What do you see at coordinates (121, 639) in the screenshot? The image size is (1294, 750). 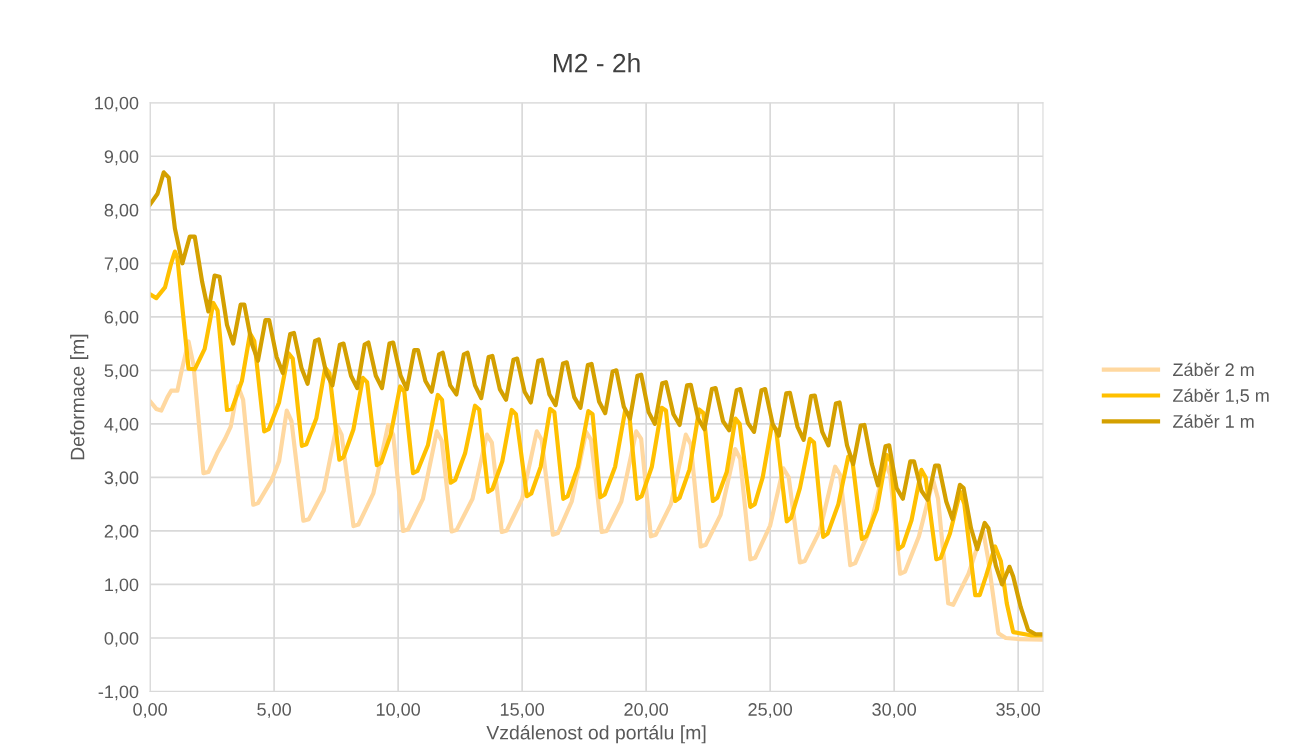 I see `y-tick-label: 0,00` at bounding box center [121, 639].